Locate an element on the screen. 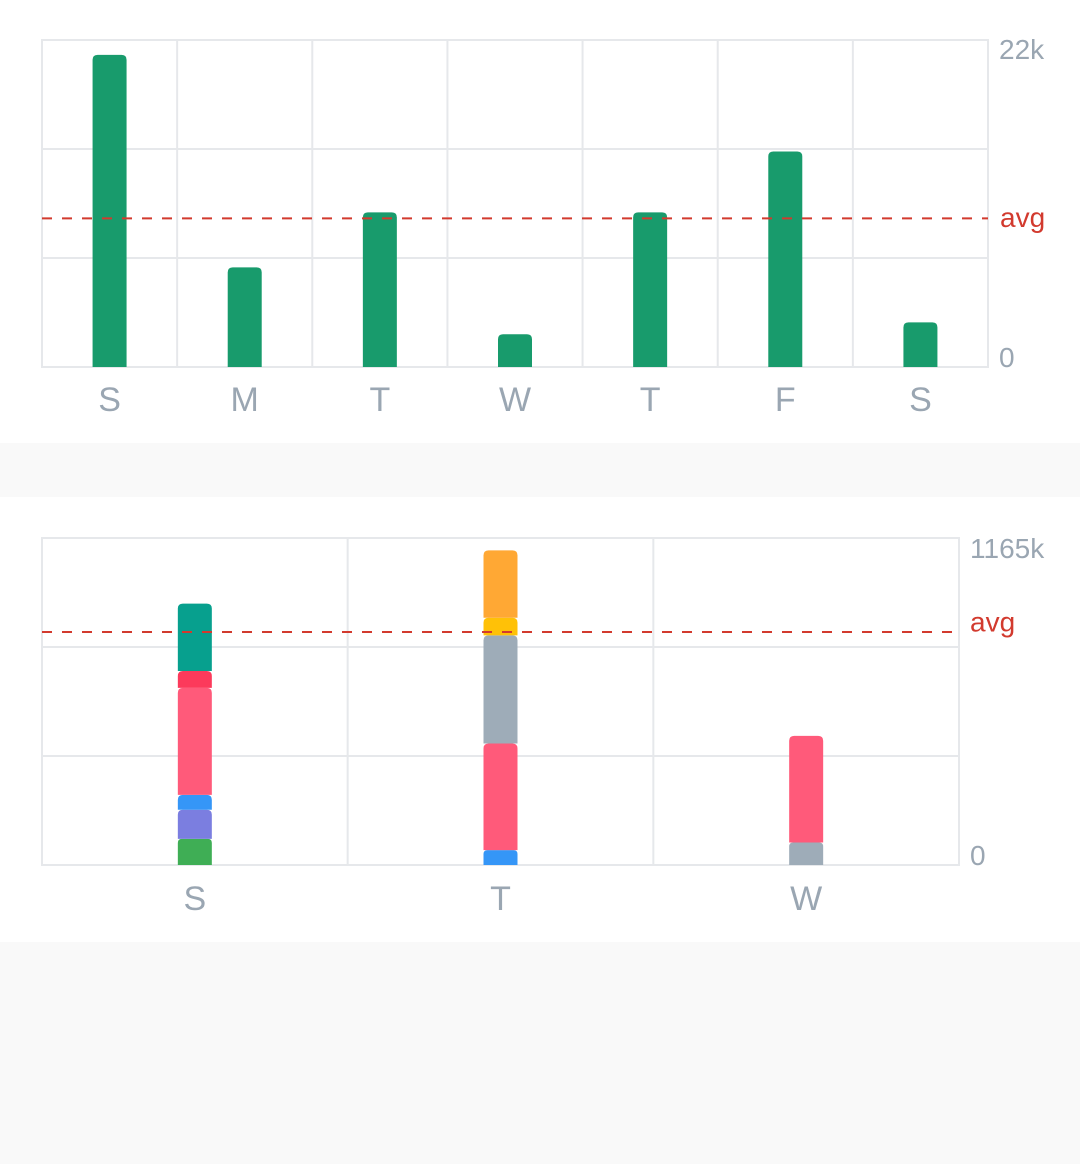 Image resolution: width=1080 pixels, height=1164 pixels. y-tick-label-max: 1165k is located at coordinates (1007, 548).